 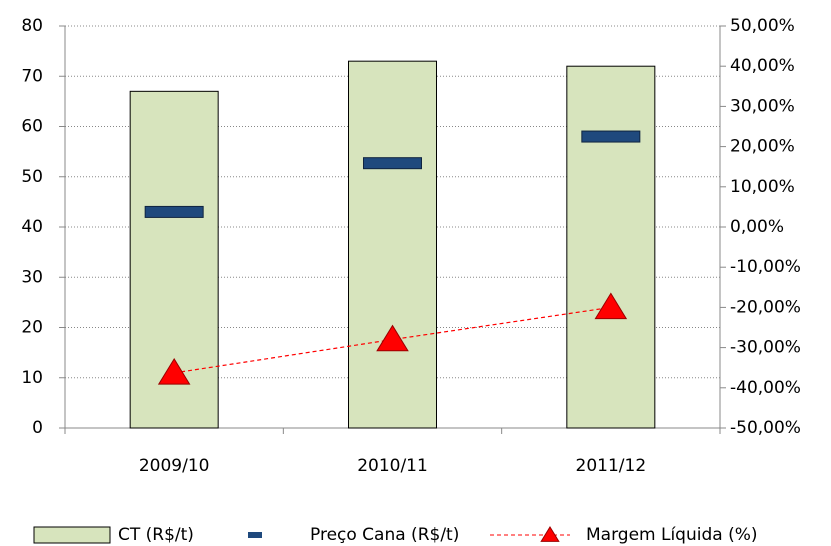 What do you see at coordinates (611, 466) in the screenshot?
I see `x-tick-label: 2011/12` at bounding box center [611, 466].